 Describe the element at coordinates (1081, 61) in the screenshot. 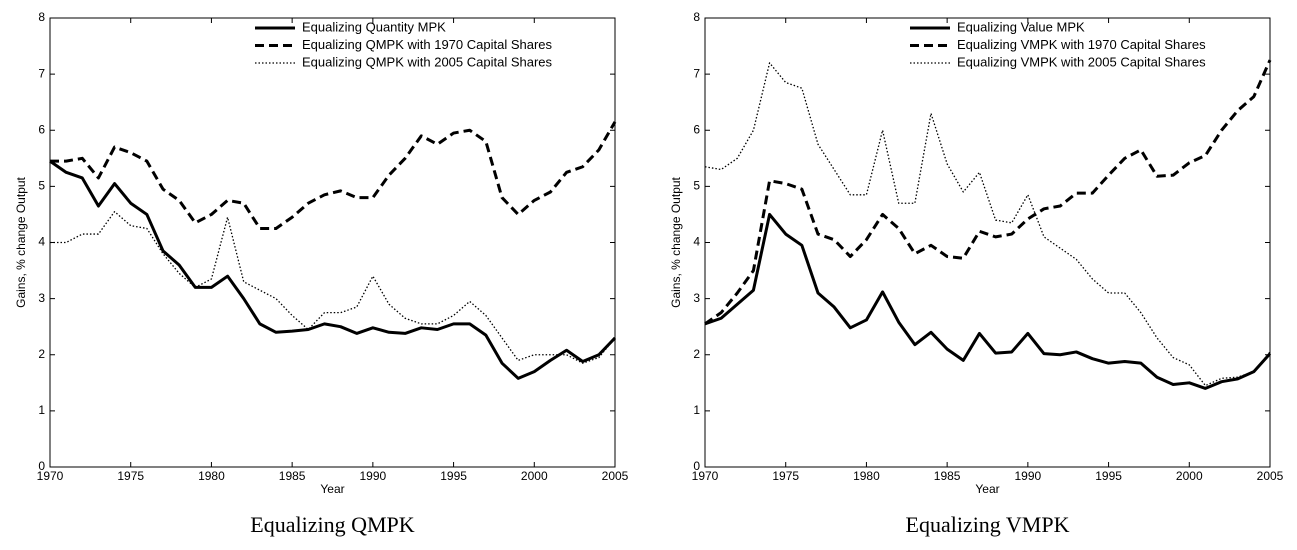

I see `legend-label: Equalizing VMPK with 2005 Capital Shares` at that location.